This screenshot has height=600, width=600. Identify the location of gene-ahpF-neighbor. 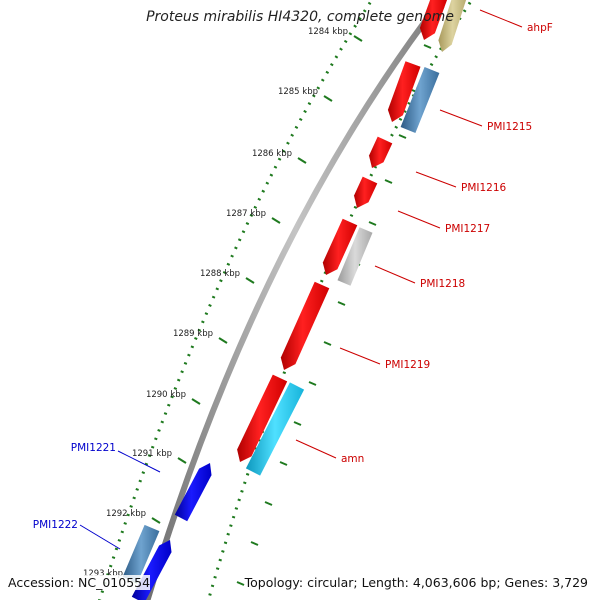
(433, 20).